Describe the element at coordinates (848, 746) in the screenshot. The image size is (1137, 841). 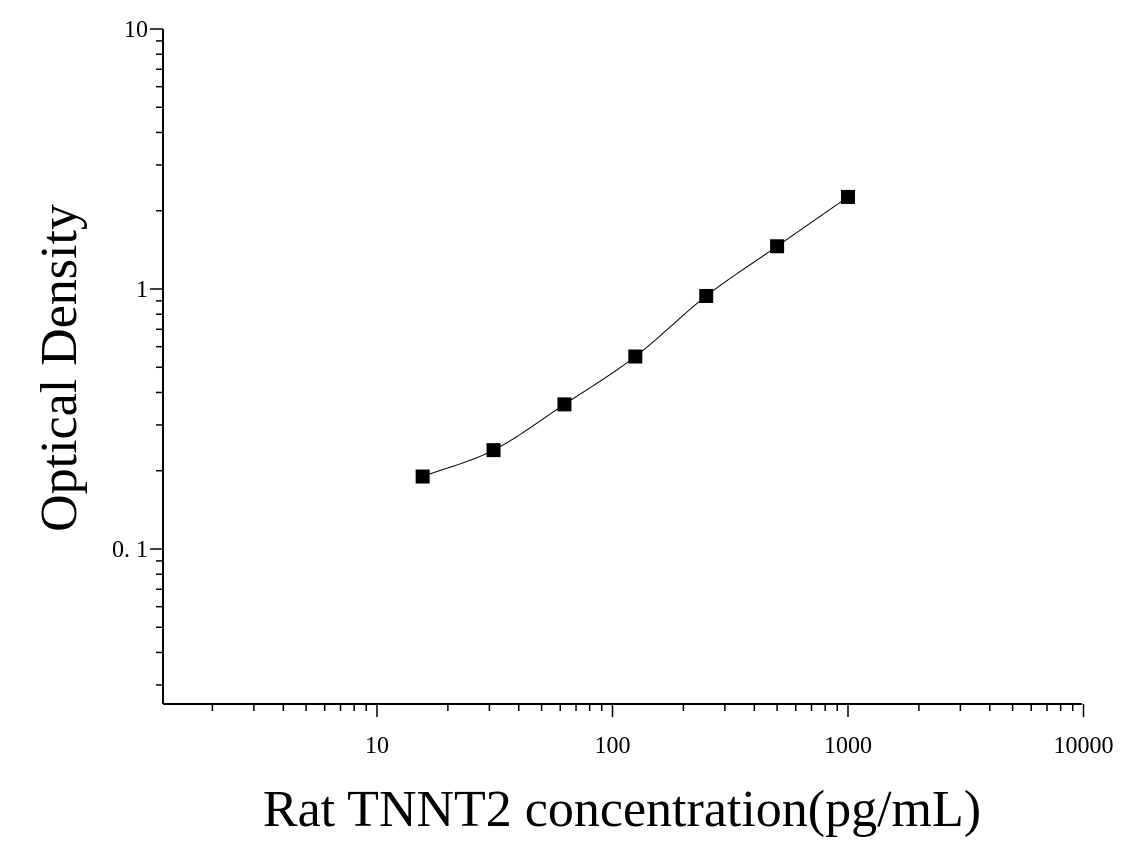
I see `x-tick-label: 1000` at that location.